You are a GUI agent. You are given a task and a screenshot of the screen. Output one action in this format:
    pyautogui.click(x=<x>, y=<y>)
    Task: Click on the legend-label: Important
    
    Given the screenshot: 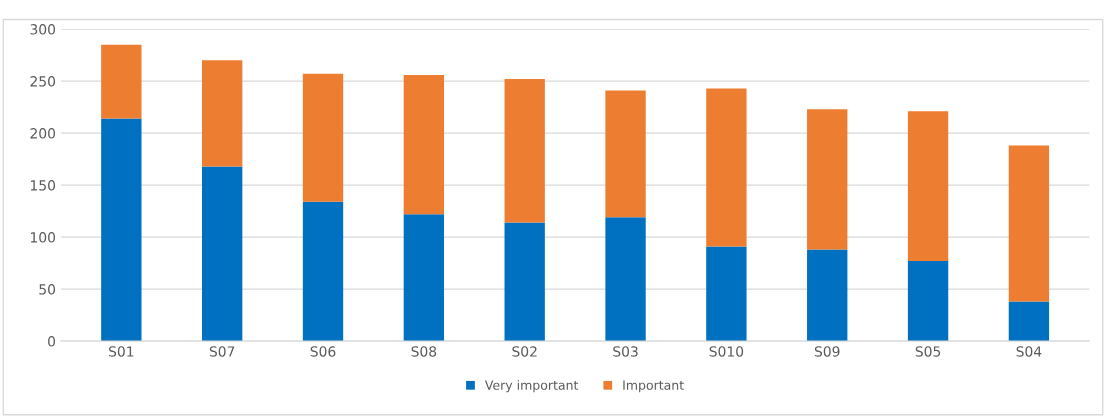 What is the action you would take?
    pyautogui.click(x=653, y=386)
    